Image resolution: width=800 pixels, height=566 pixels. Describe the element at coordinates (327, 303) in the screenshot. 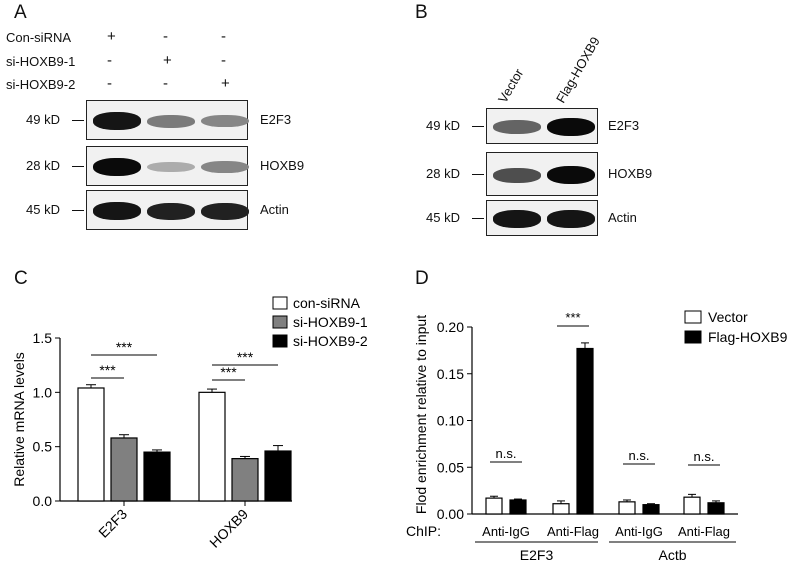

I see `legend-label: con-siRNA` at that location.